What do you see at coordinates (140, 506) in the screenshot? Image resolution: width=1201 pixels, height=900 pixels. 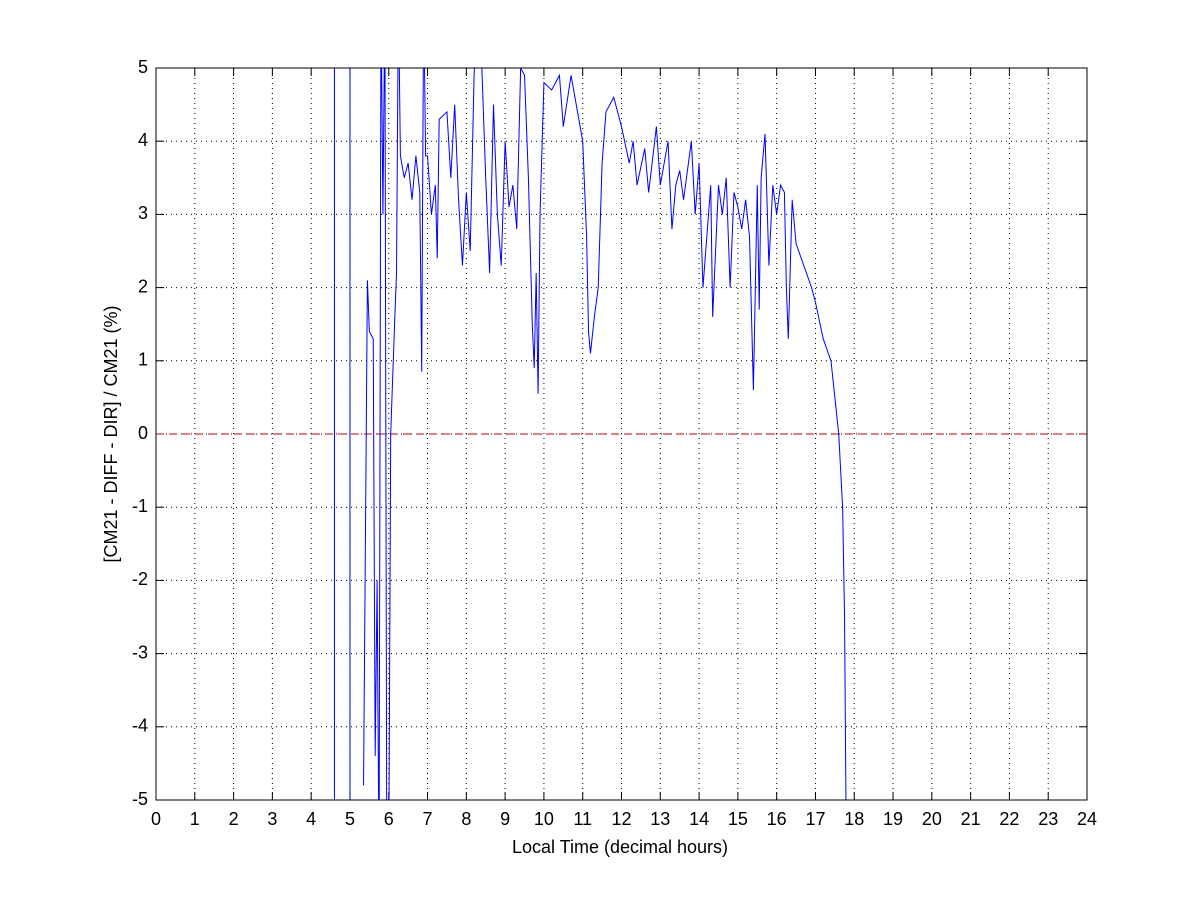 I see `y-tick-label: -1` at bounding box center [140, 506].